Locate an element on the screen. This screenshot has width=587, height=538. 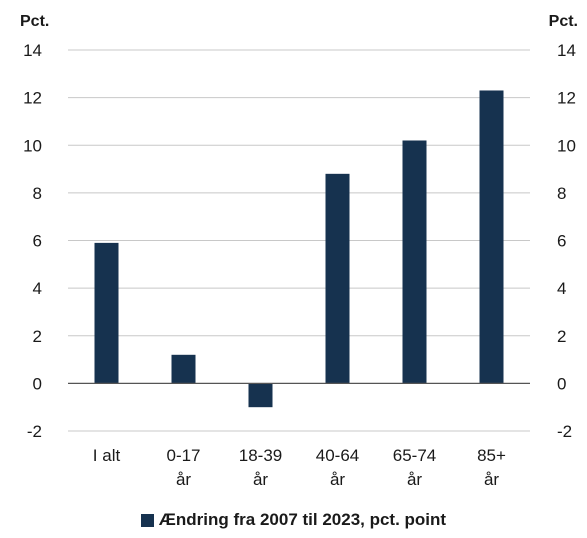
y-tick-right: 14 is located at coordinates (566, 50).